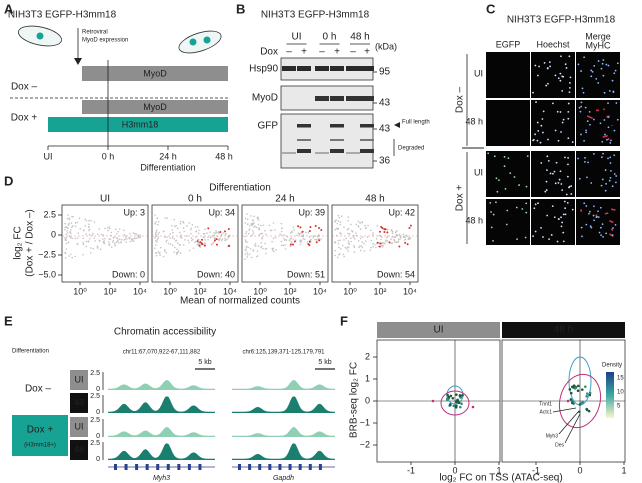  What do you see at coordinates (508, 222) in the screenshot?
I see `micrograph` at bounding box center [508, 222].